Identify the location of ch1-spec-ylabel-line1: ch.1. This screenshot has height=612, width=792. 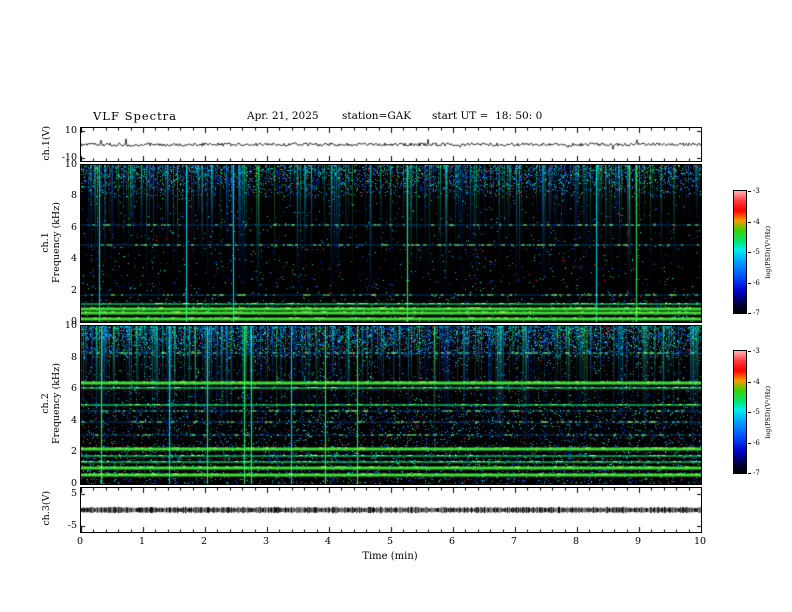
(45, 242).